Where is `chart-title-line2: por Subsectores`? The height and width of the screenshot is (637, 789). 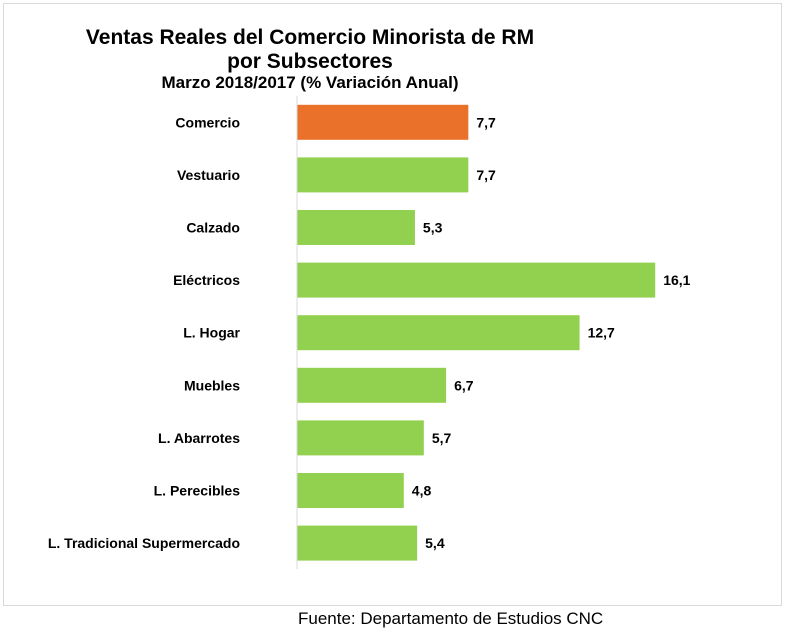 chart-title-line2: por Subsectores is located at coordinates (310, 61).